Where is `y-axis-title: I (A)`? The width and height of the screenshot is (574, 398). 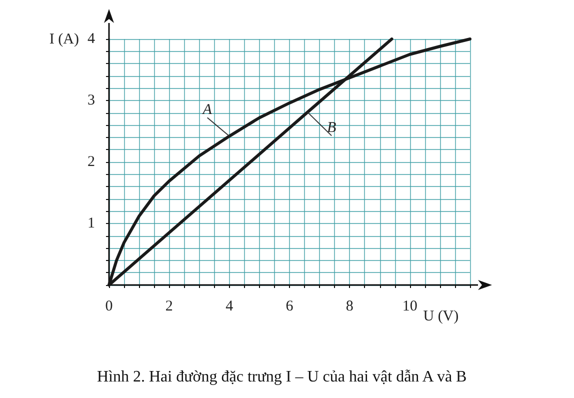 y-axis-title: I (A) is located at coordinates (64, 40).